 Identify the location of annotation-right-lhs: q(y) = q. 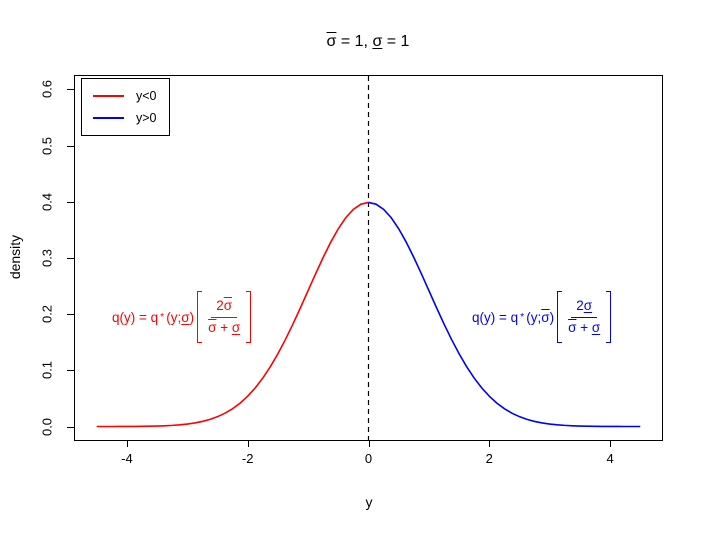
(495, 317).